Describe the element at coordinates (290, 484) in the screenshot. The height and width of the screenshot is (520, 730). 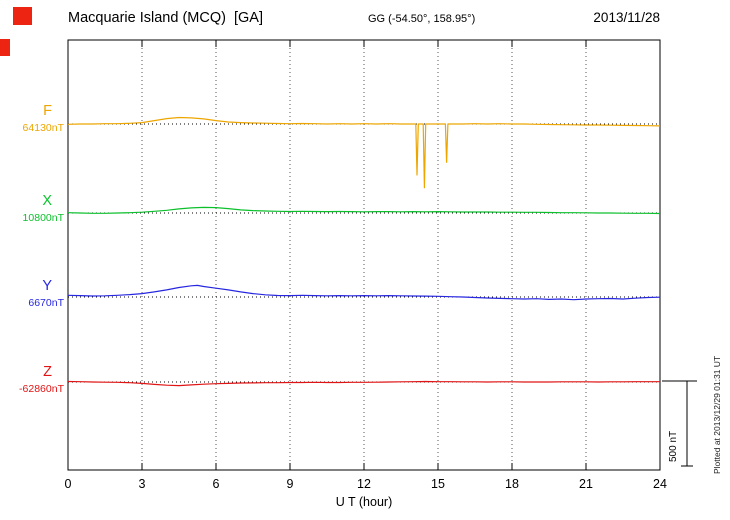
I see `axis-tick-label: 9` at that location.